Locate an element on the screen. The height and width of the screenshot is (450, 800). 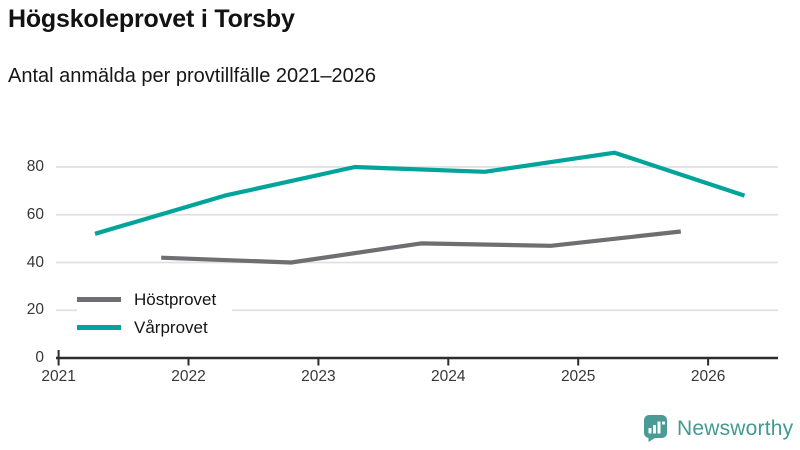
y-tick-label: 80 is located at coordinates (35, 166).